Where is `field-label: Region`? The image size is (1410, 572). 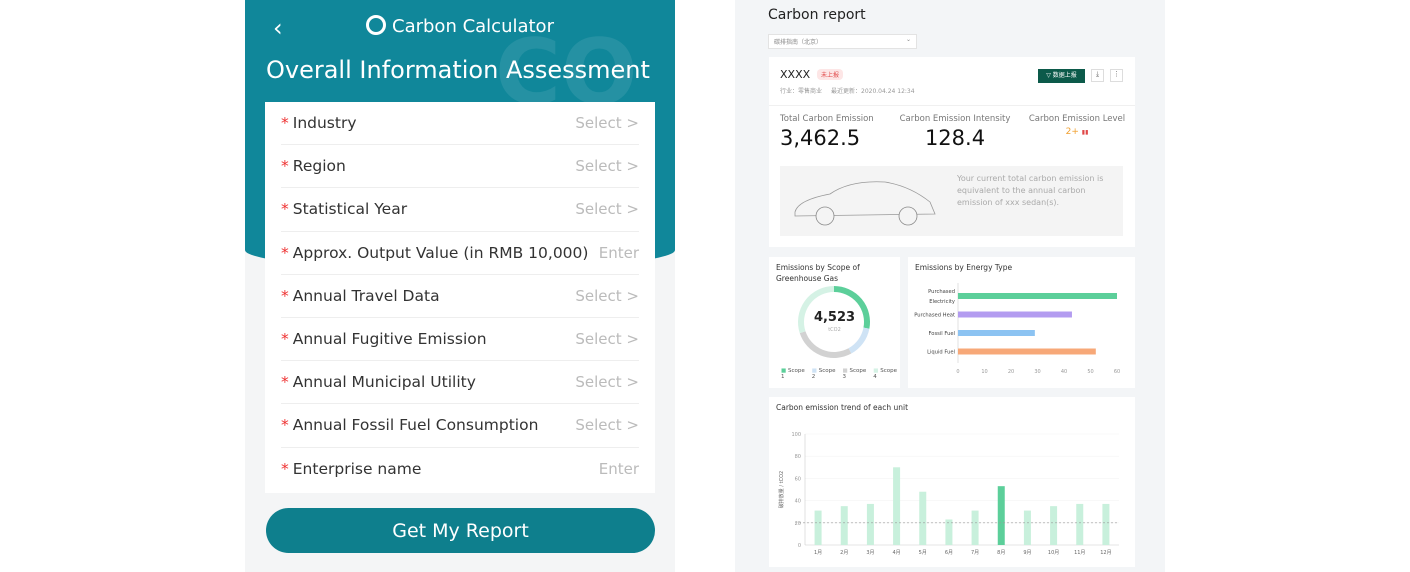 field-label: Region is located at coordinates (319, 166).